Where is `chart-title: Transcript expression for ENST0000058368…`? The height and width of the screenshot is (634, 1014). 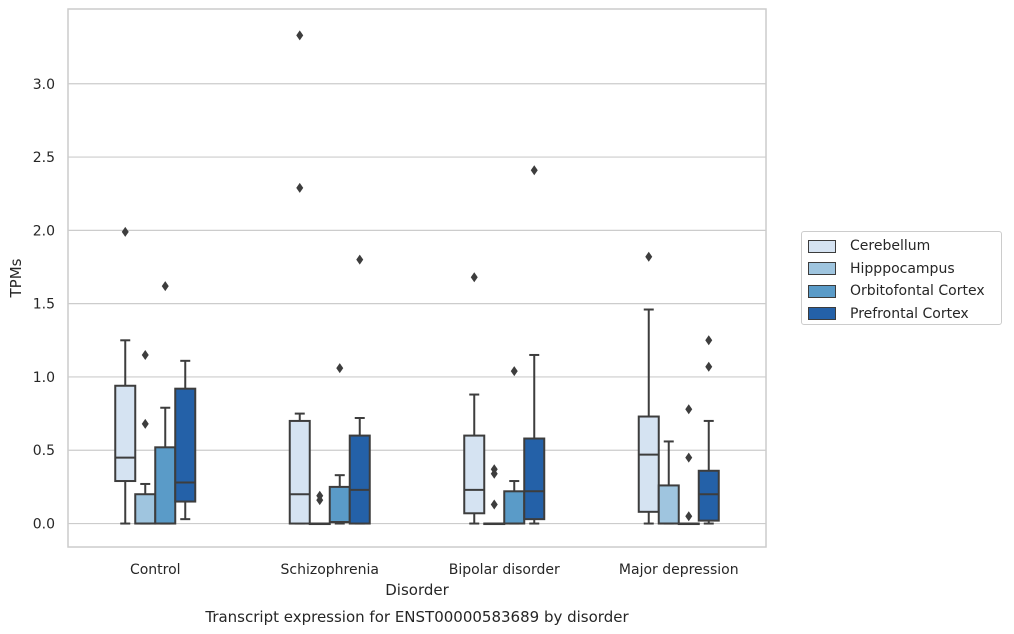 chart-title: Transcript expression for ENST0000058368… is located at coordinates (416, 617).